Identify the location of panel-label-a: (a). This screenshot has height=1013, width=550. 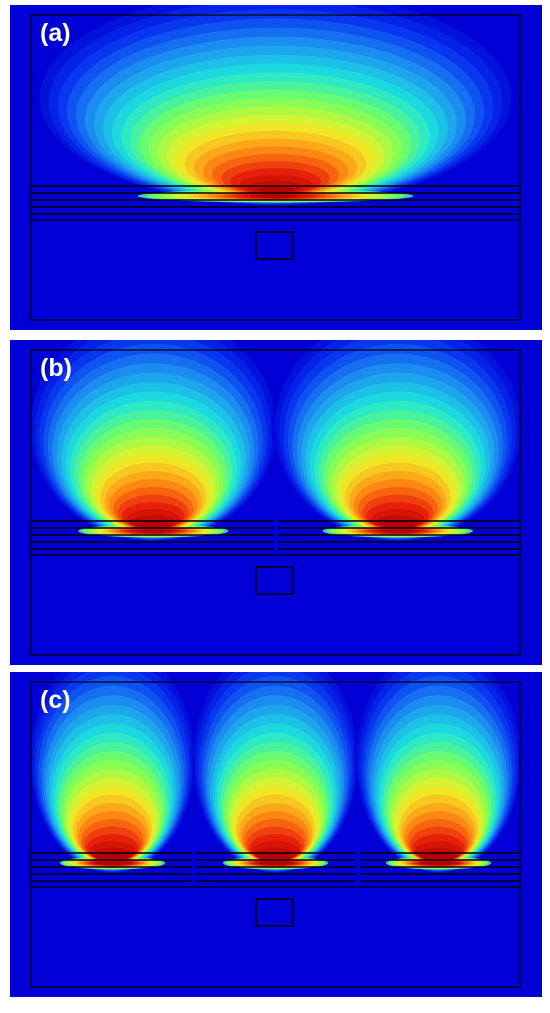
(55, 33).